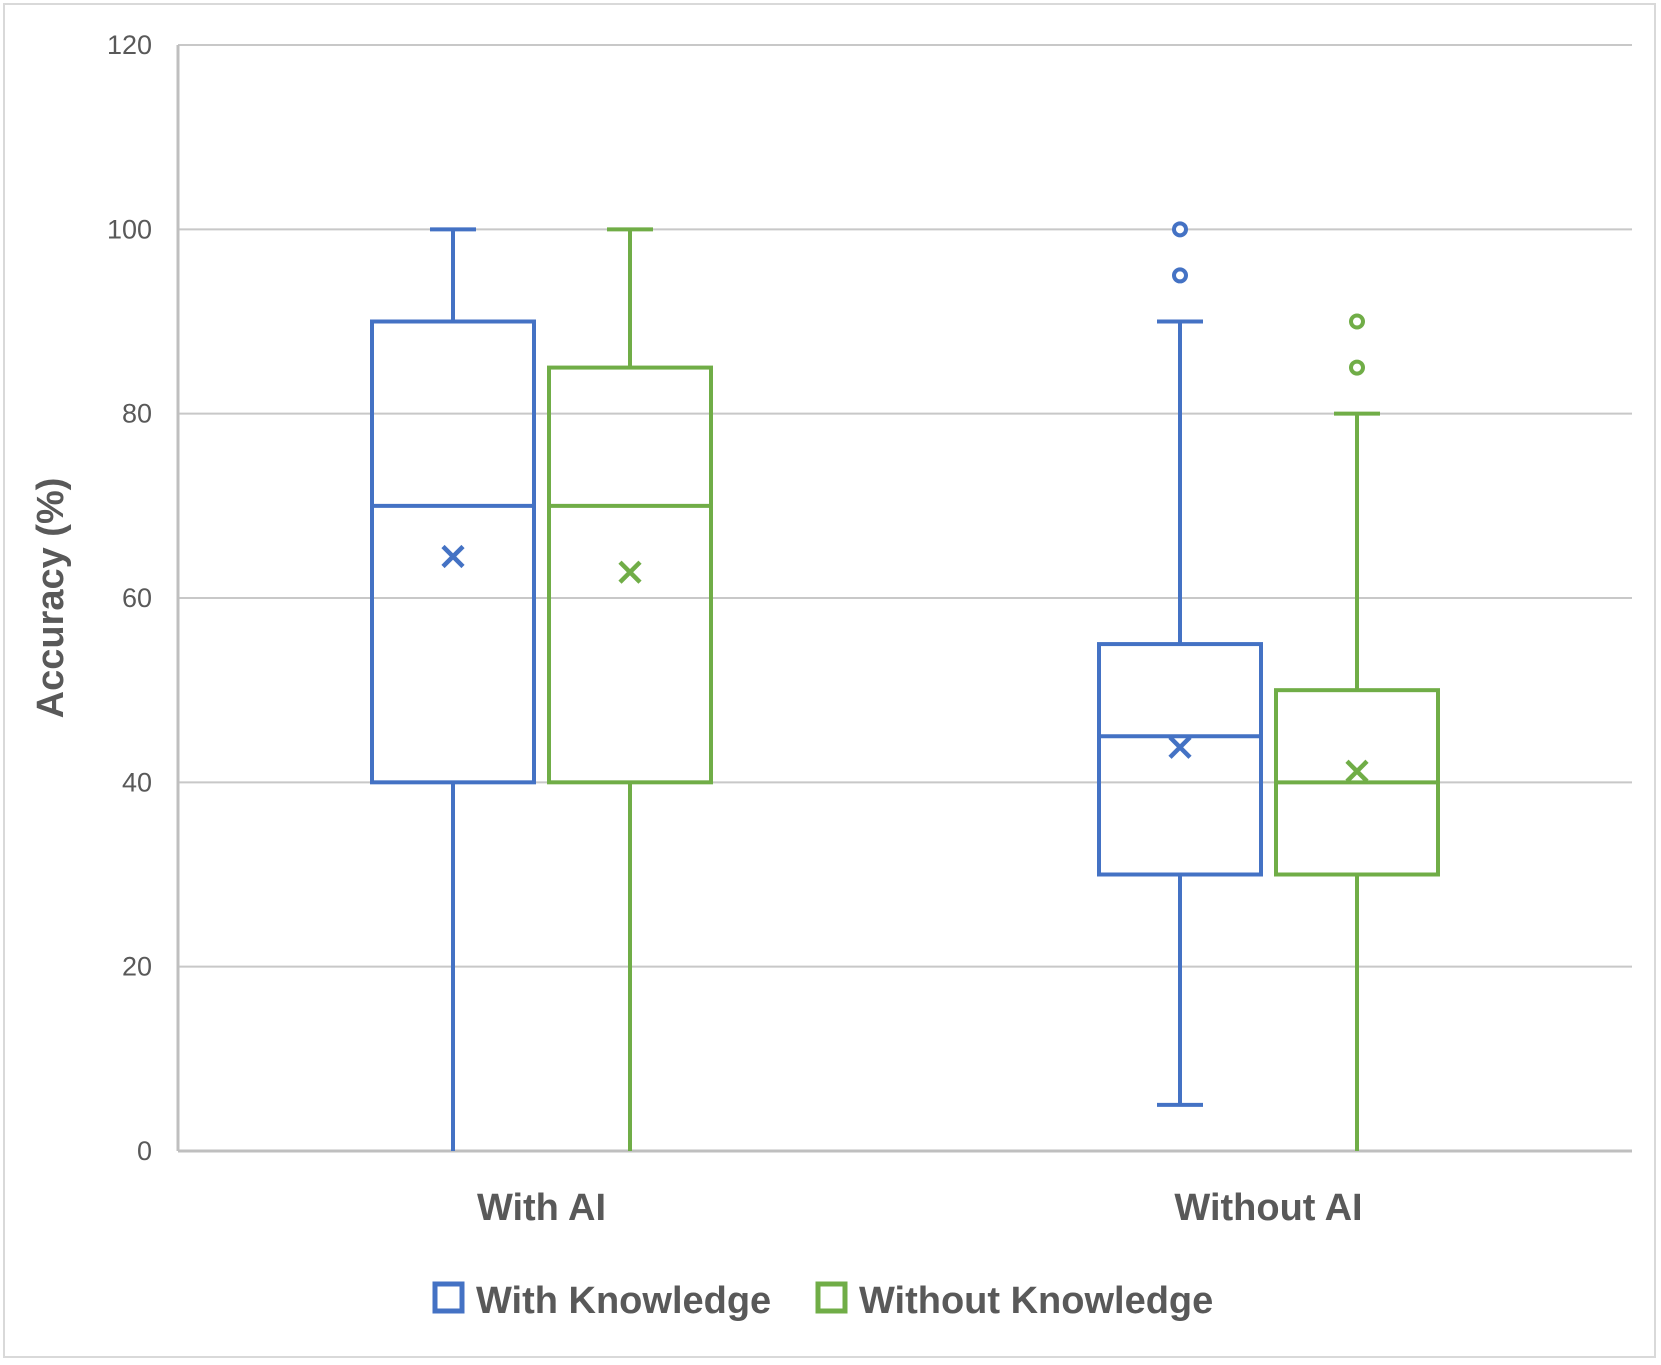 Image resolution: width=1661 pixels, height=1365 pixels. I want to click on y-axis-title: Accuracy (%), so click(51, 598).